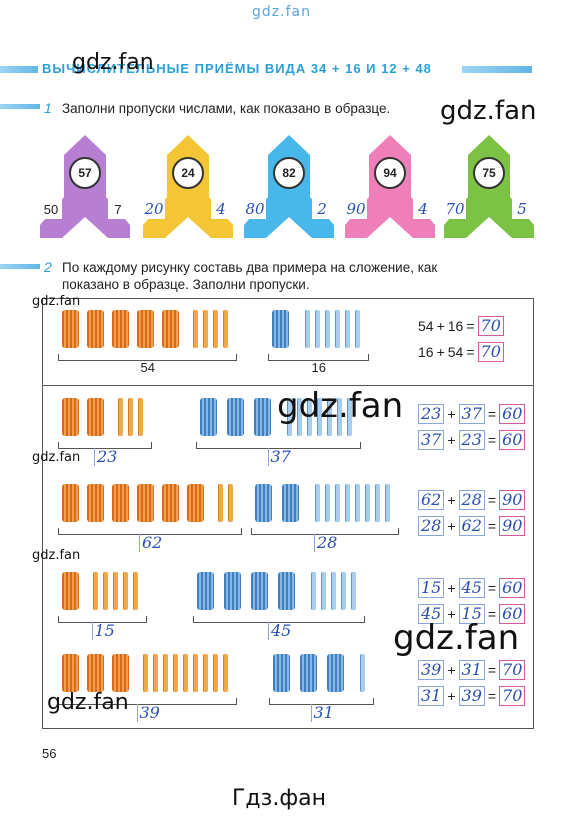 Image resolution: width=568 pixels, height=817 pixels. I want to click on rocket: 75 70 5, so click(489, 186).